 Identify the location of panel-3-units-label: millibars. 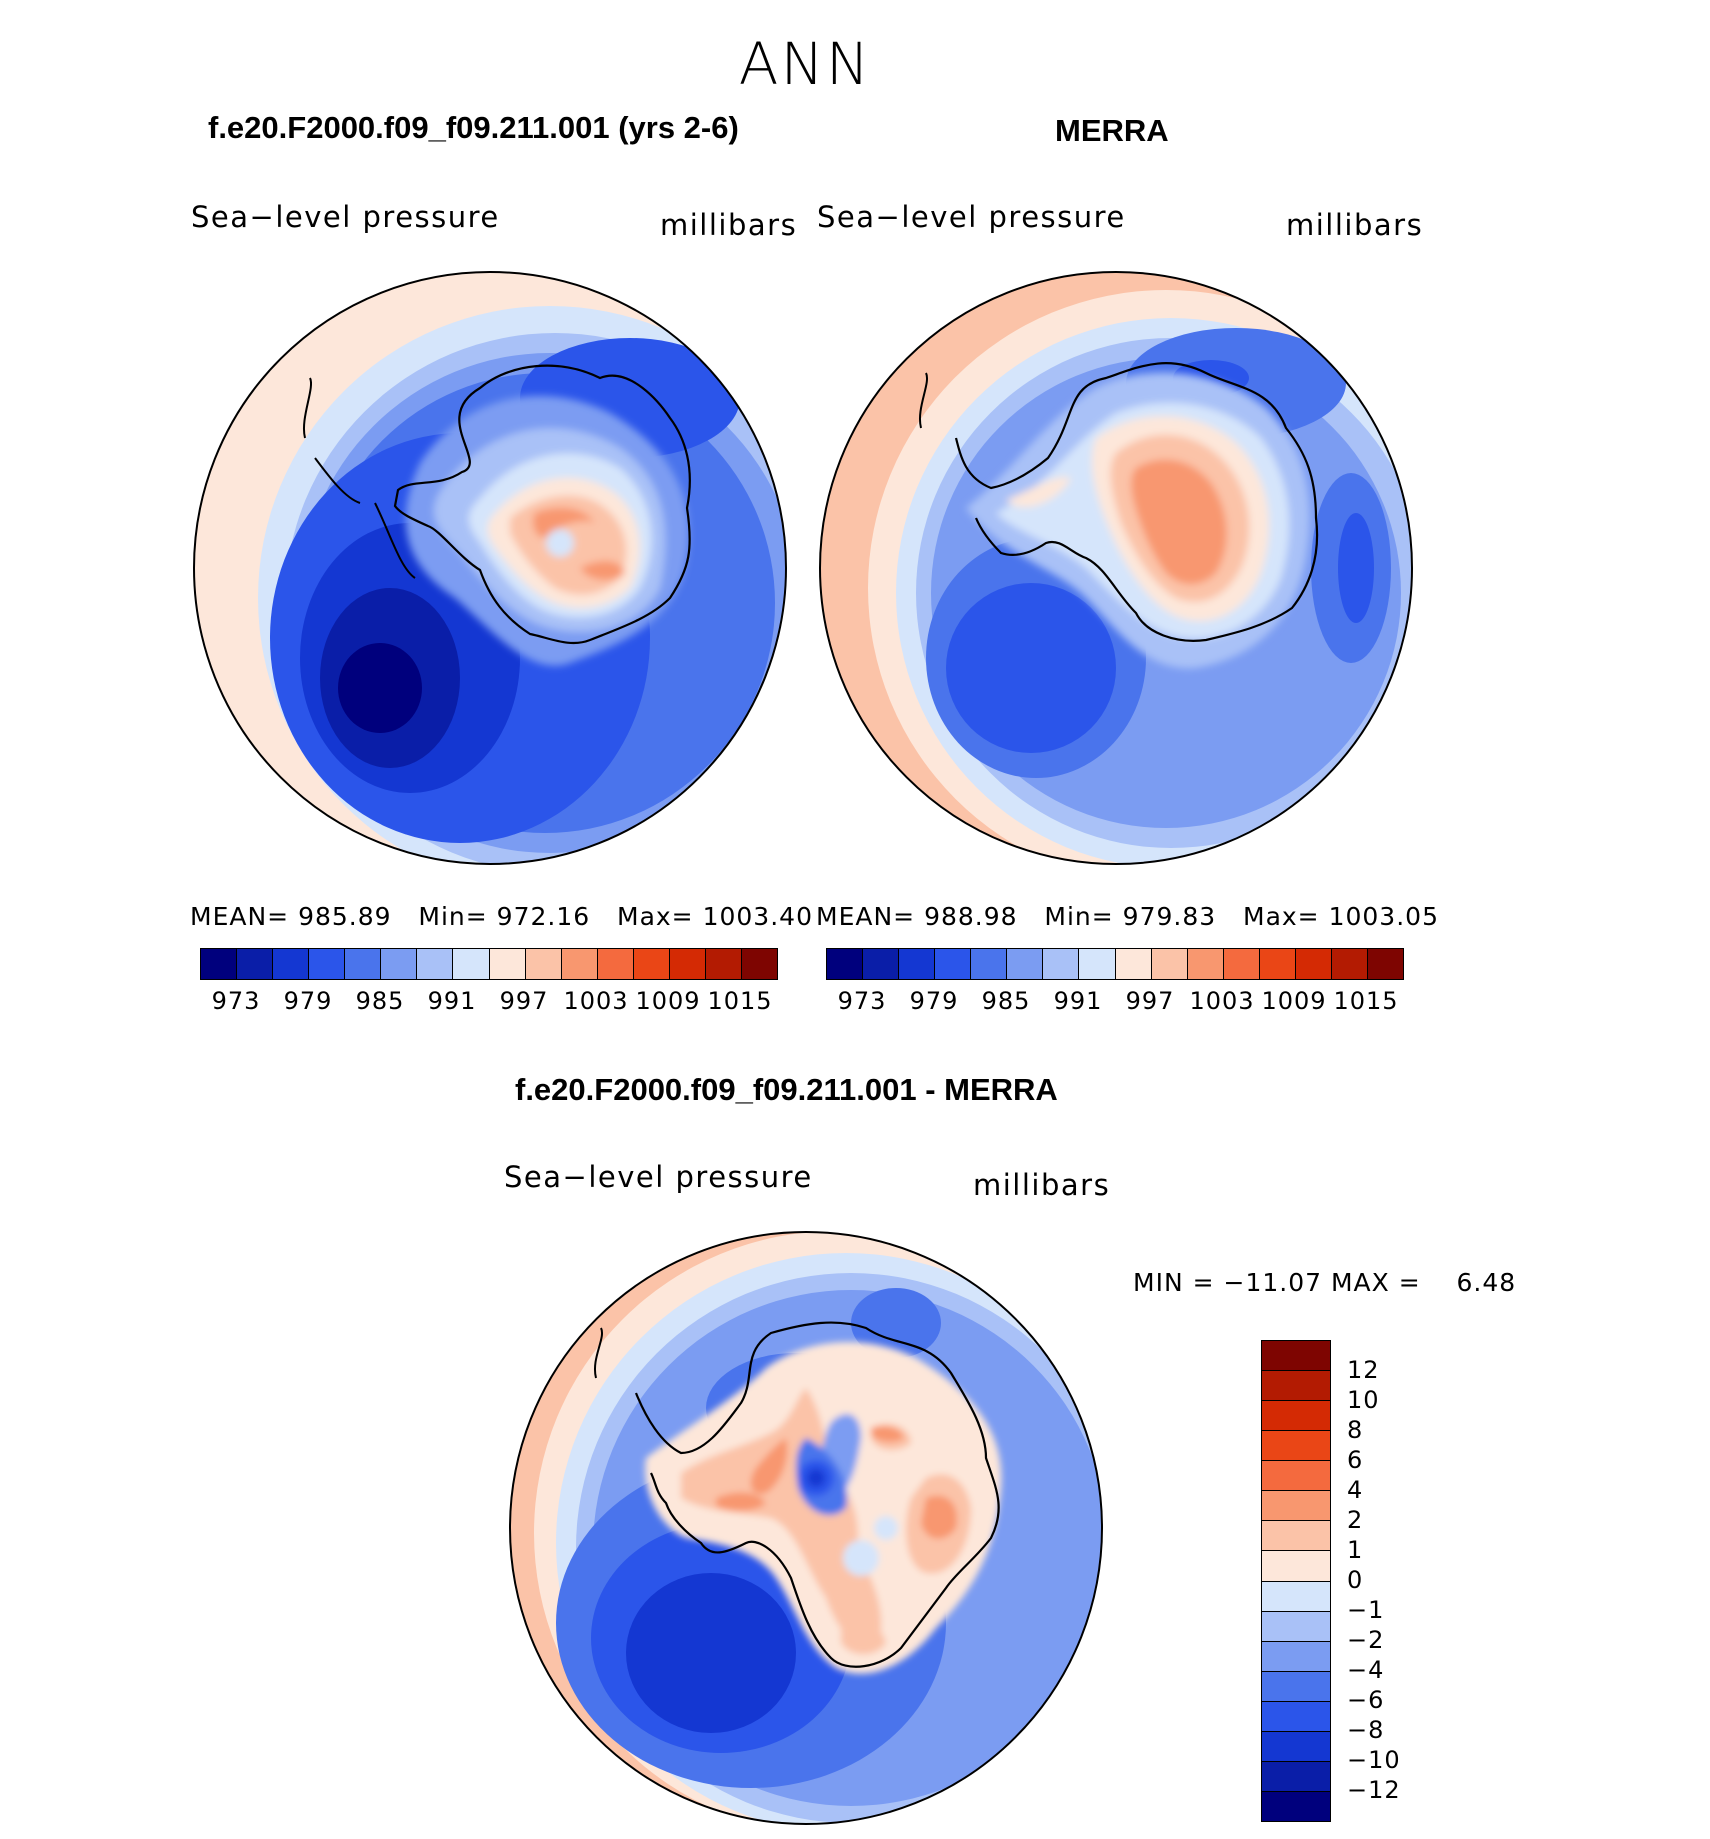
(1042, 1185).